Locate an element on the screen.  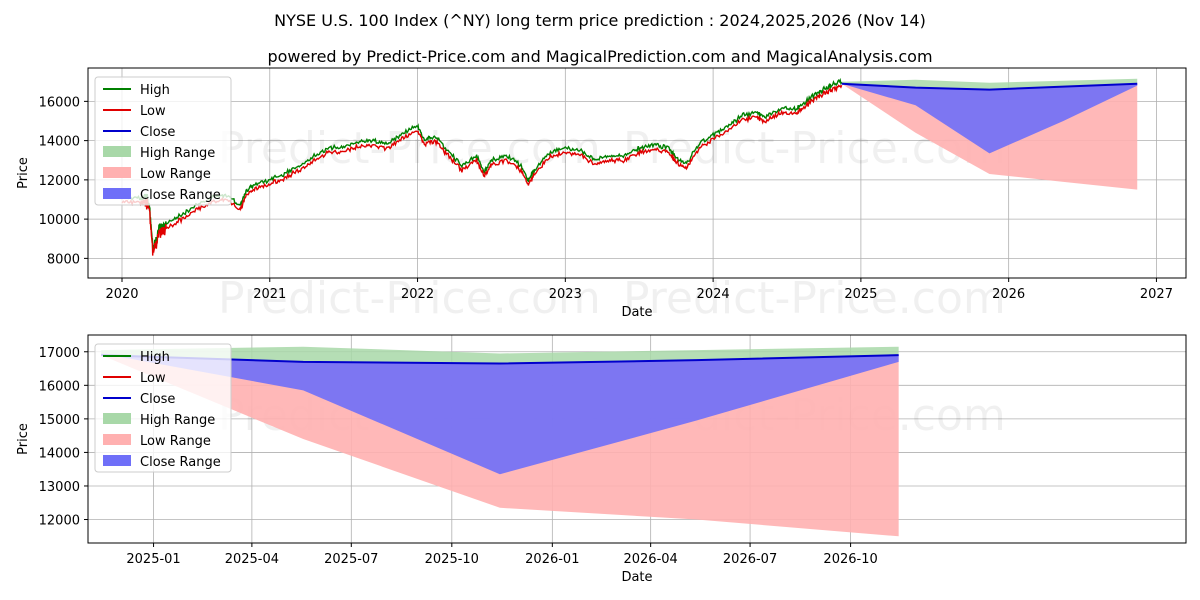
y-tick-label: 10000 is located at coordinates (59, 220).